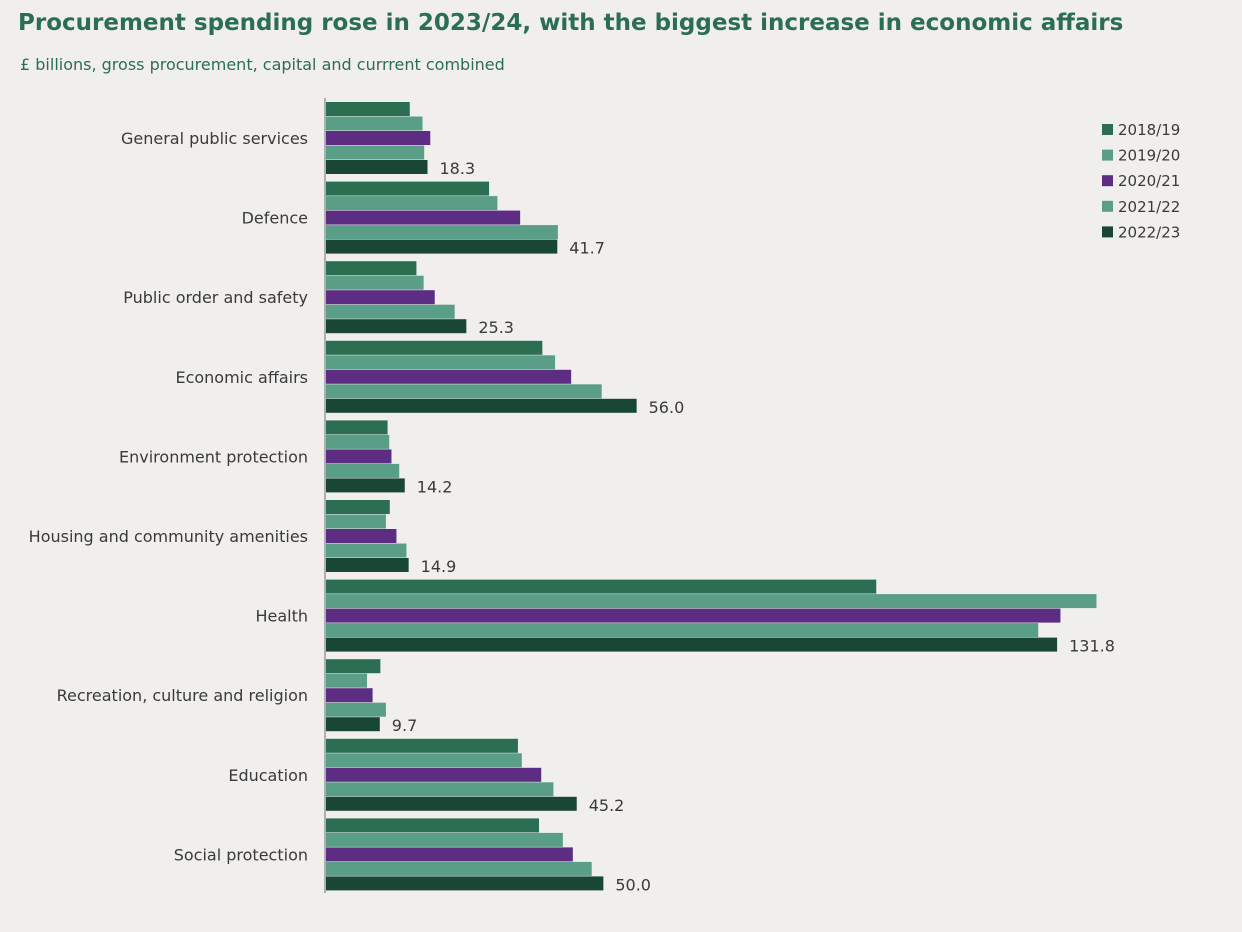 This screenshot has width=1242, height=932. Describe the element at coordinates (607, 805) in the screenshot. I see `data-label-education: 45.2` at that location.